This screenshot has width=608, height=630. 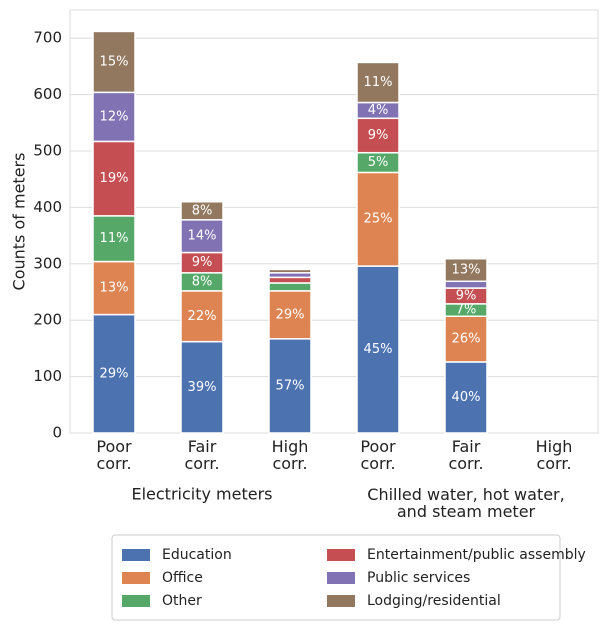 I want to click on share-label: 19%, so click(x=114, y=178).